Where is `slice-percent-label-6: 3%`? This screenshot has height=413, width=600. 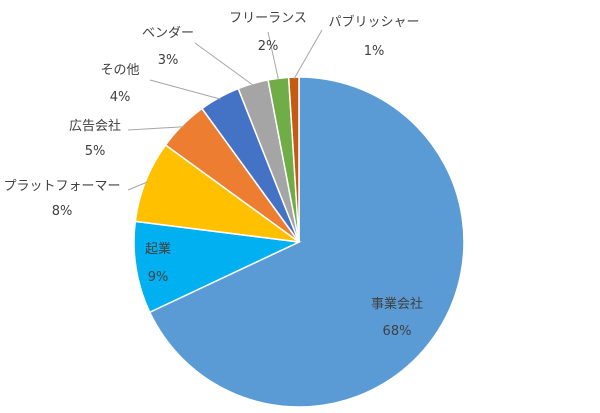
slice-percent-label-6: 3% is located at coordinates (168, 60).